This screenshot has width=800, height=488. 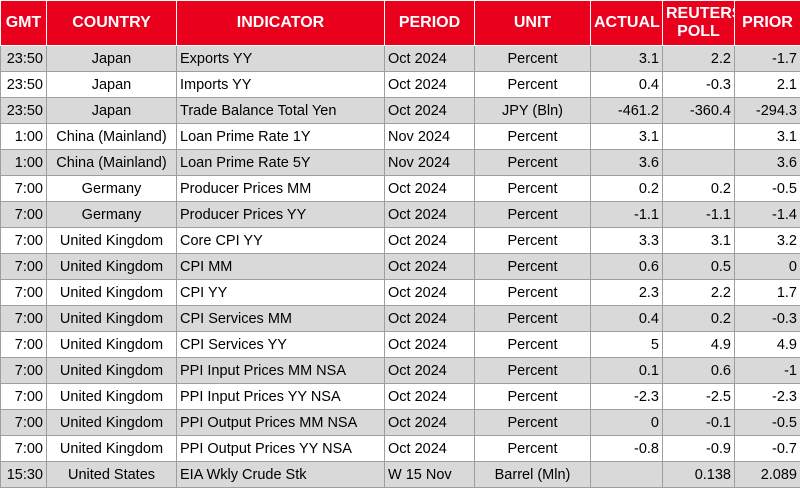 I want to click on reuters-poll-cell: -0.3, so click(x=699, y=85).